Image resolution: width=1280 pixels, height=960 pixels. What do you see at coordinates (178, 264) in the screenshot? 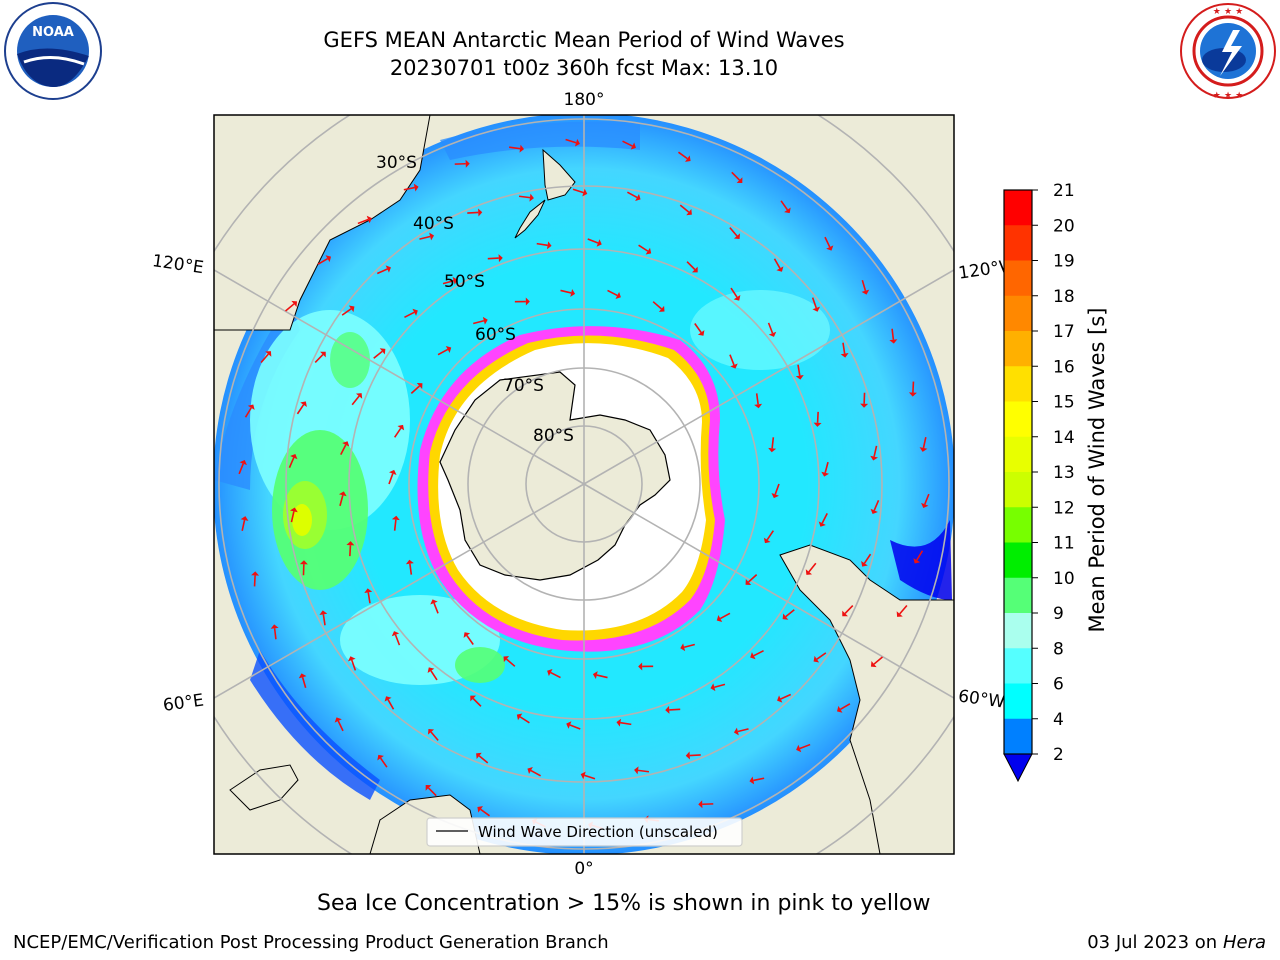
I see `lon-label-120e: 120°E` at bounding box center [178, 264].